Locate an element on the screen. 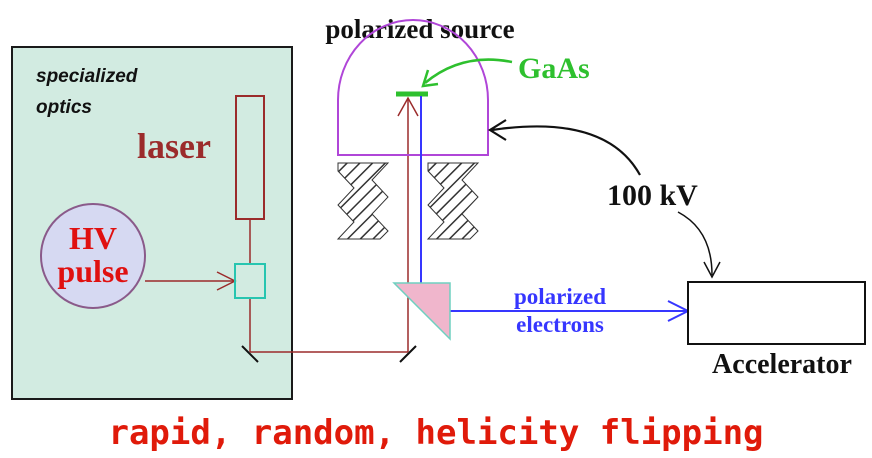 The height and width of the screenshot is (458, 872). gaas-arrow is located at coordinates (467, 73).